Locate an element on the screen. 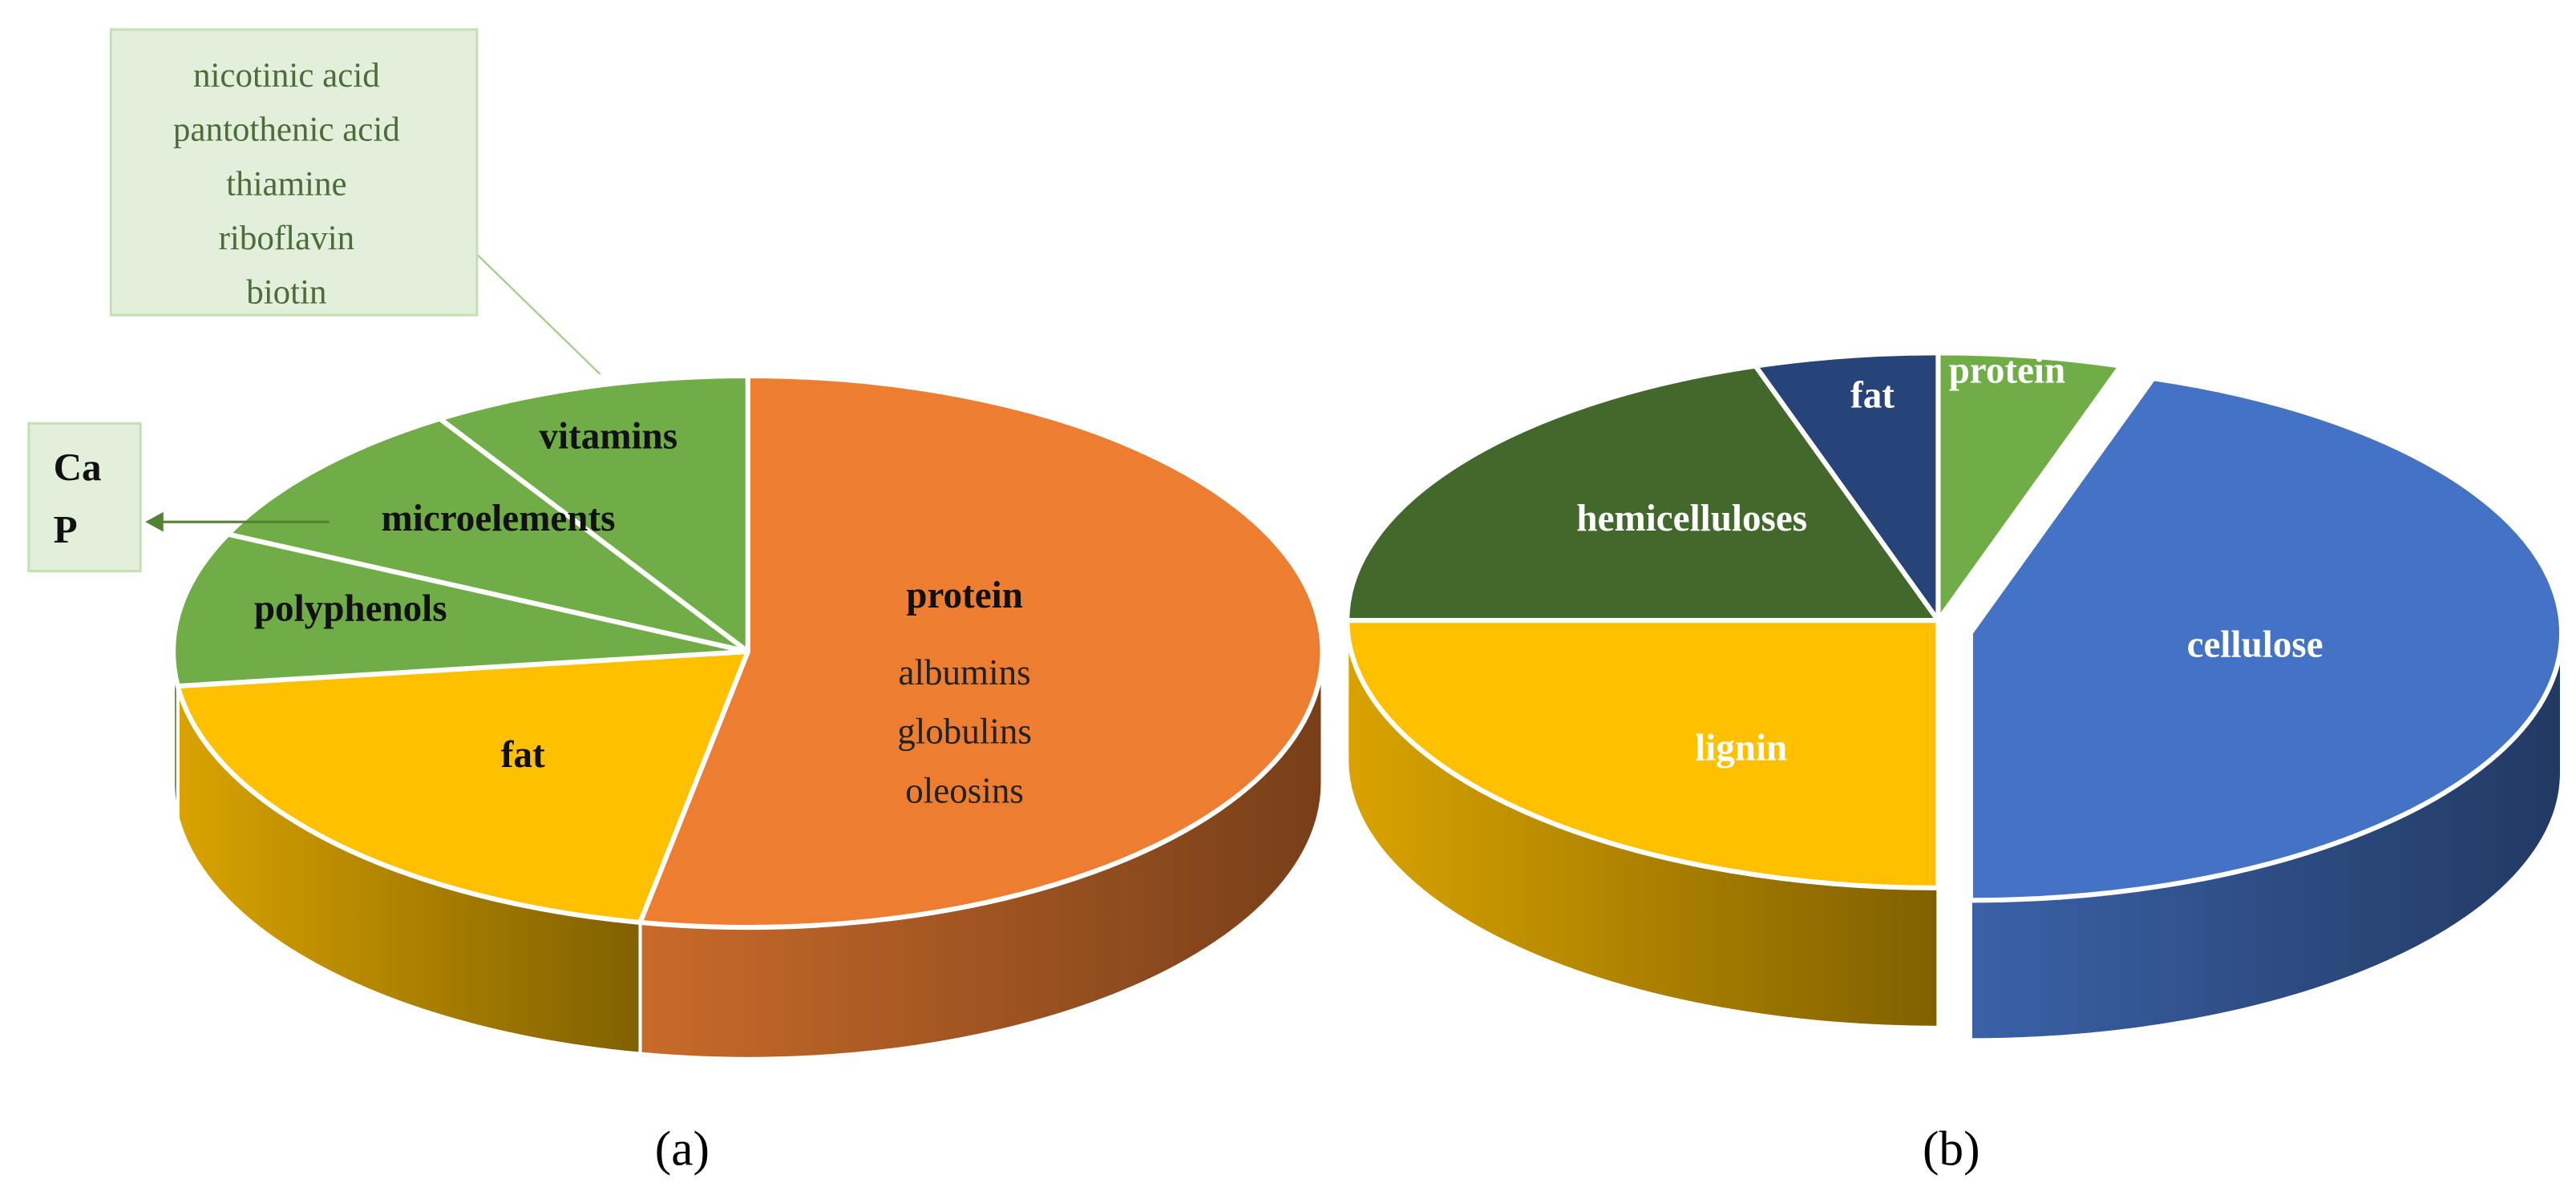  panel-caption: (b) is located at coordinates (1951, 1149).